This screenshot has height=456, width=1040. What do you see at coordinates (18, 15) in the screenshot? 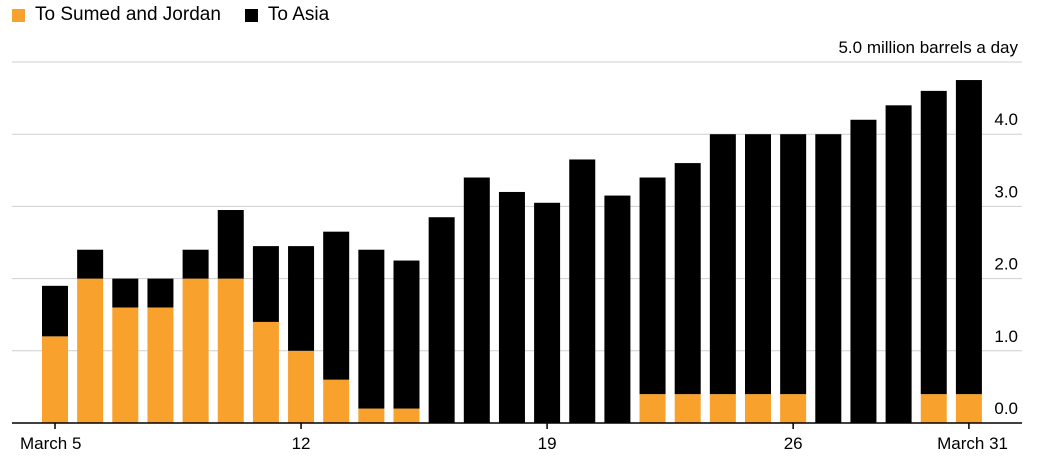
I see `legend-swatch-sumed-jordan` at bounding box center [18, 15].